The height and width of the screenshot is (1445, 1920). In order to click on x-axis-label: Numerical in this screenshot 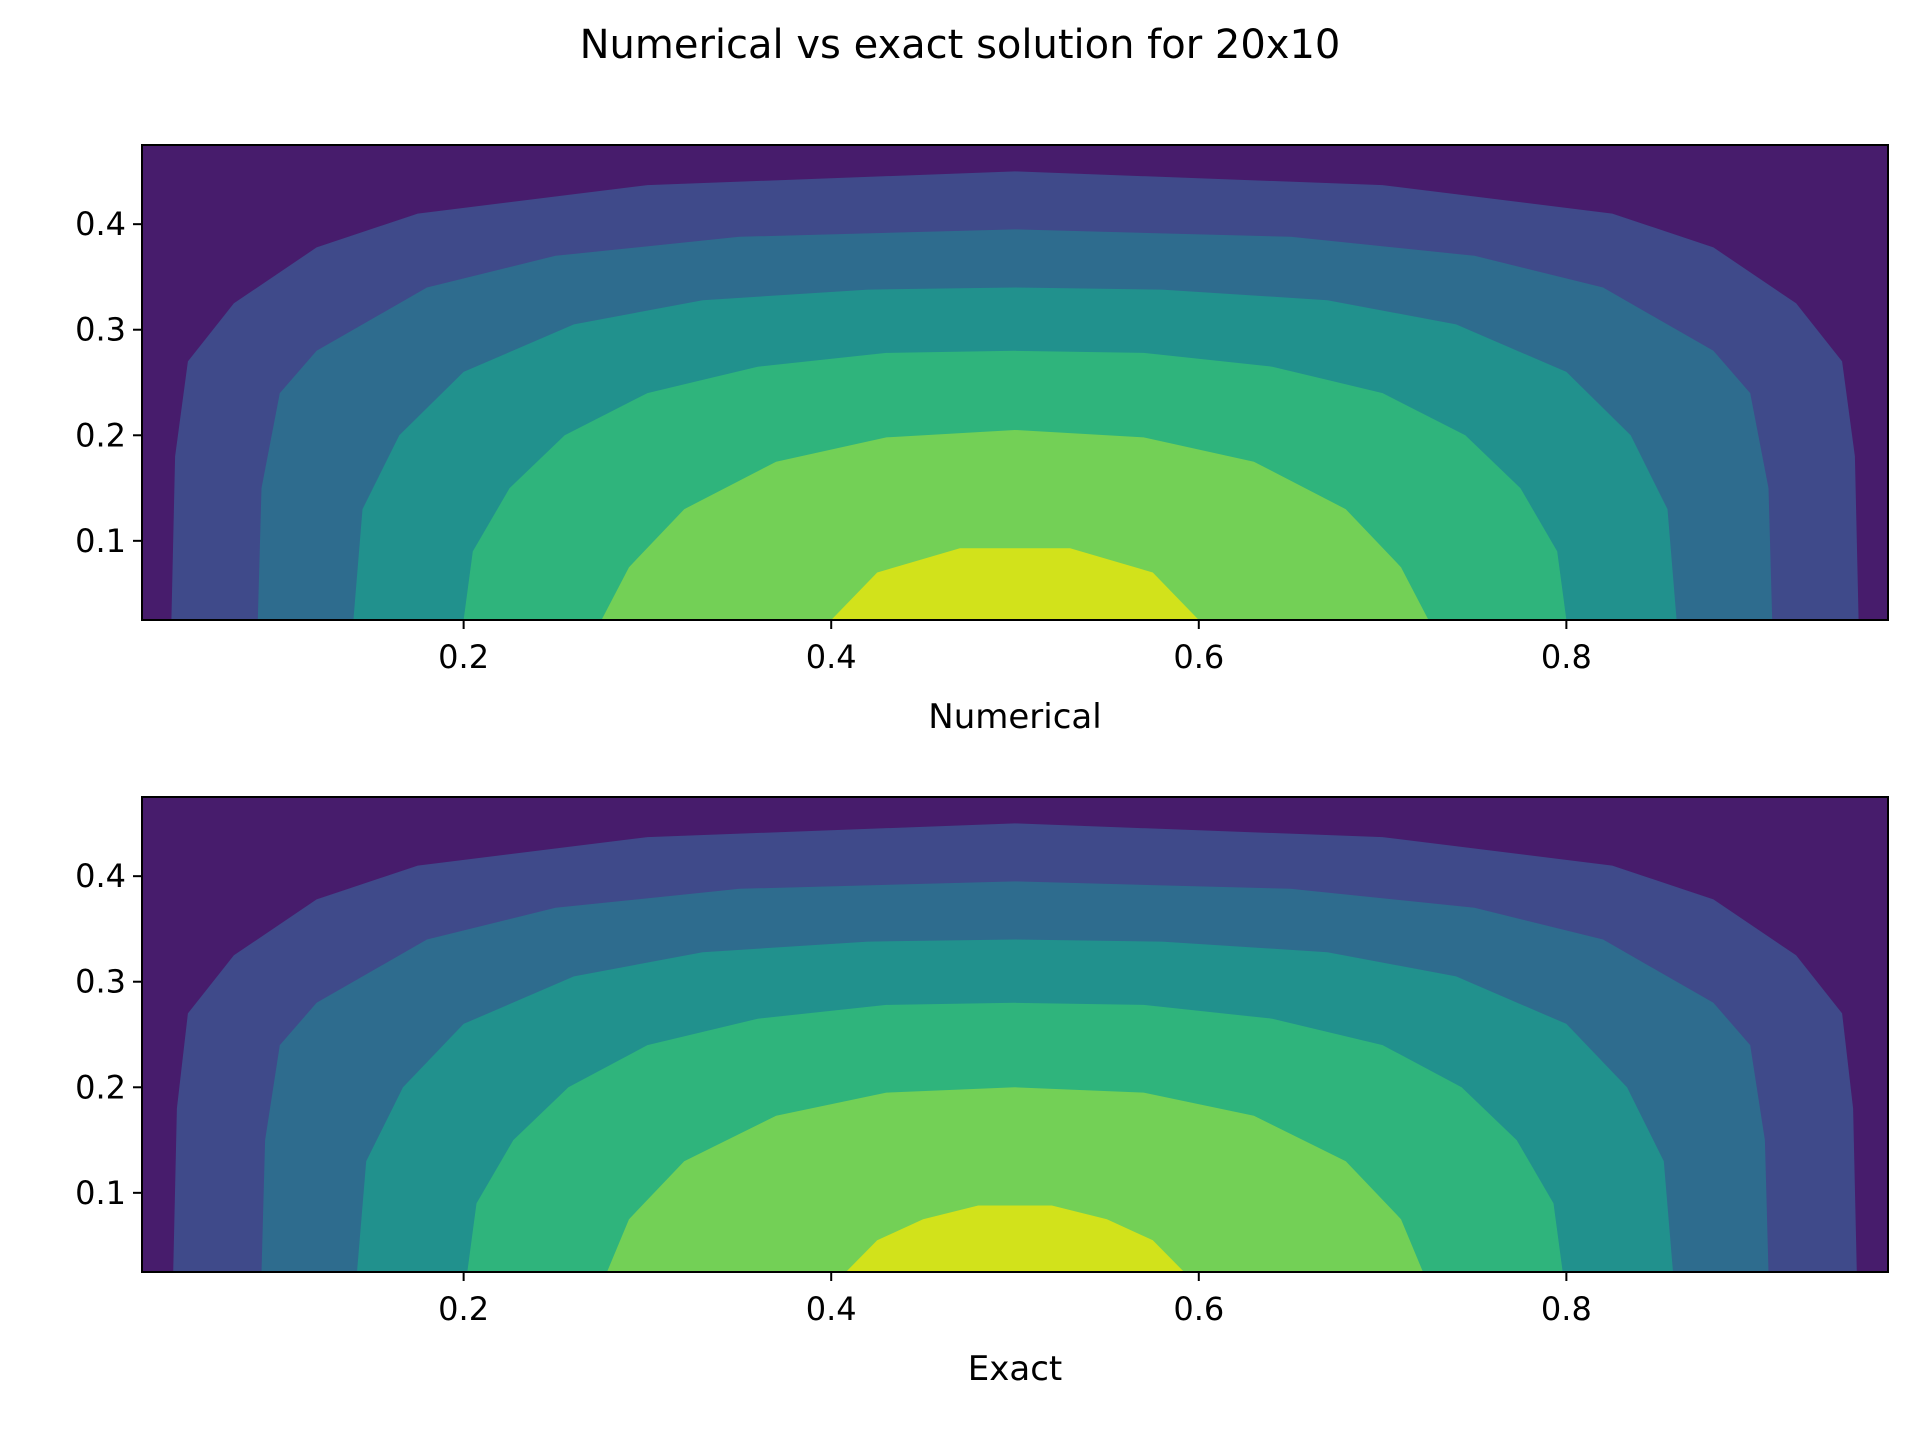, I will do `click(1014, 717)`.